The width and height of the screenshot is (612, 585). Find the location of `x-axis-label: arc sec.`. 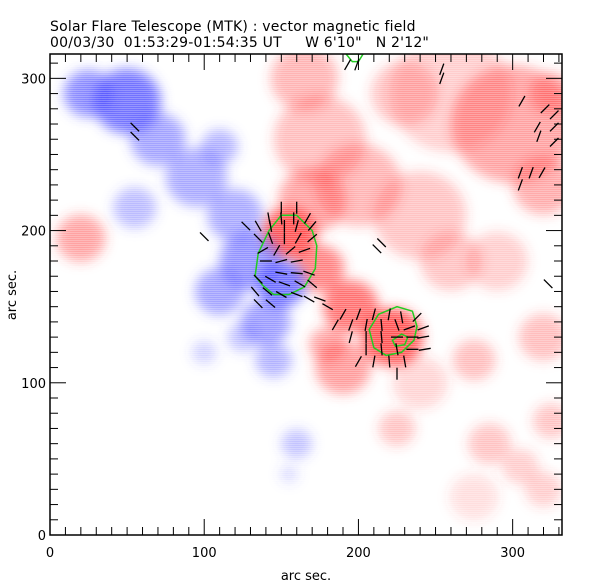

x-axis-label: arc sec. is located at coordinates (306, 576).